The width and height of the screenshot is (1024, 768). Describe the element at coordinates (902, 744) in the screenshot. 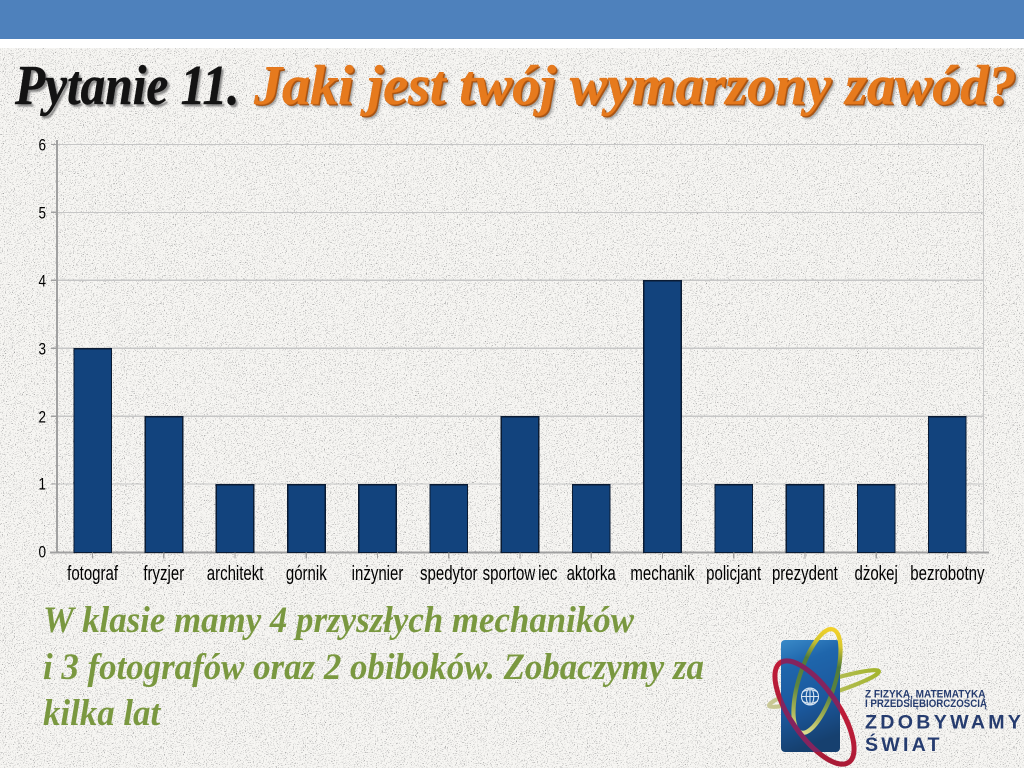

I see `svg-text: ŚWIAT` at that location.